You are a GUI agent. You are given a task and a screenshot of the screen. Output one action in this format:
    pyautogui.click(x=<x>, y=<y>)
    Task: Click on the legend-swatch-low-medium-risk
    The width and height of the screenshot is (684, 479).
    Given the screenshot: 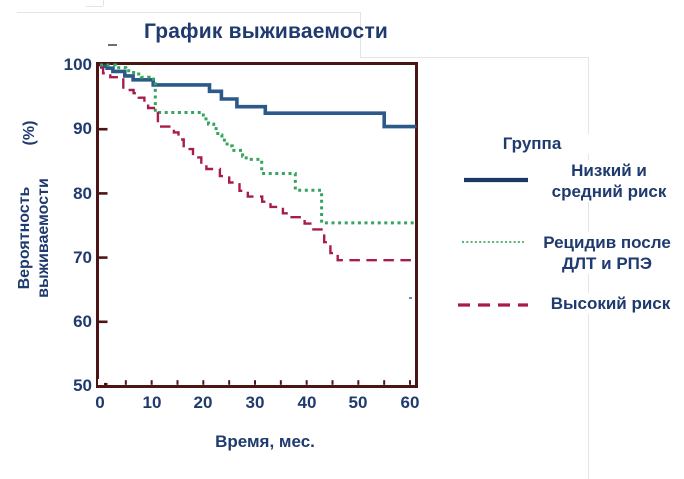 What is the action you would take?
    pyautogui.click(x=496, y=180)
    